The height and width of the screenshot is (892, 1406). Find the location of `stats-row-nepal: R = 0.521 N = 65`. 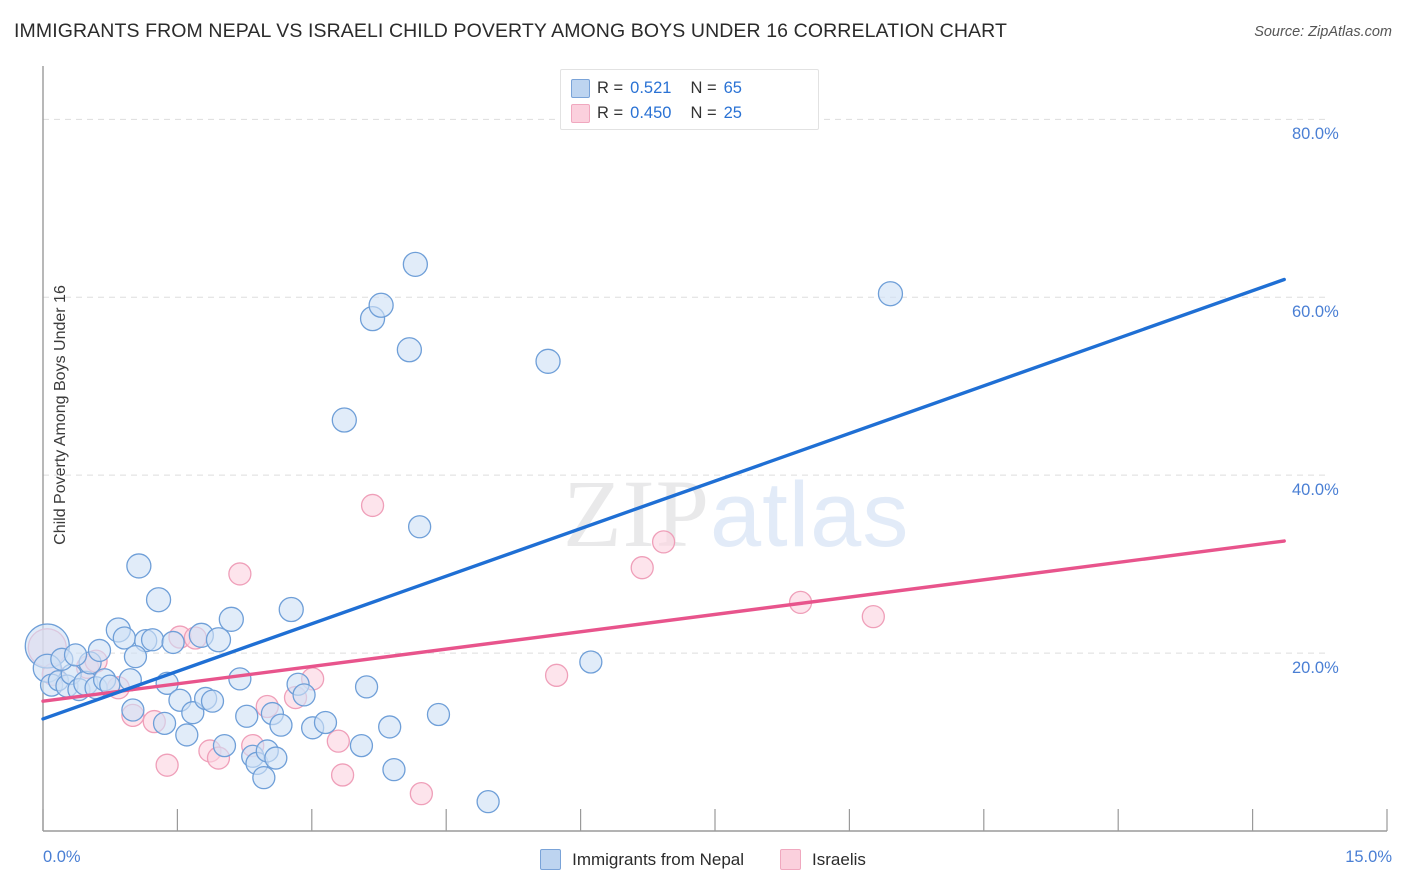

stats-row-nepal: R = 0.521 N = 65 is located at coordinates (689, 88).